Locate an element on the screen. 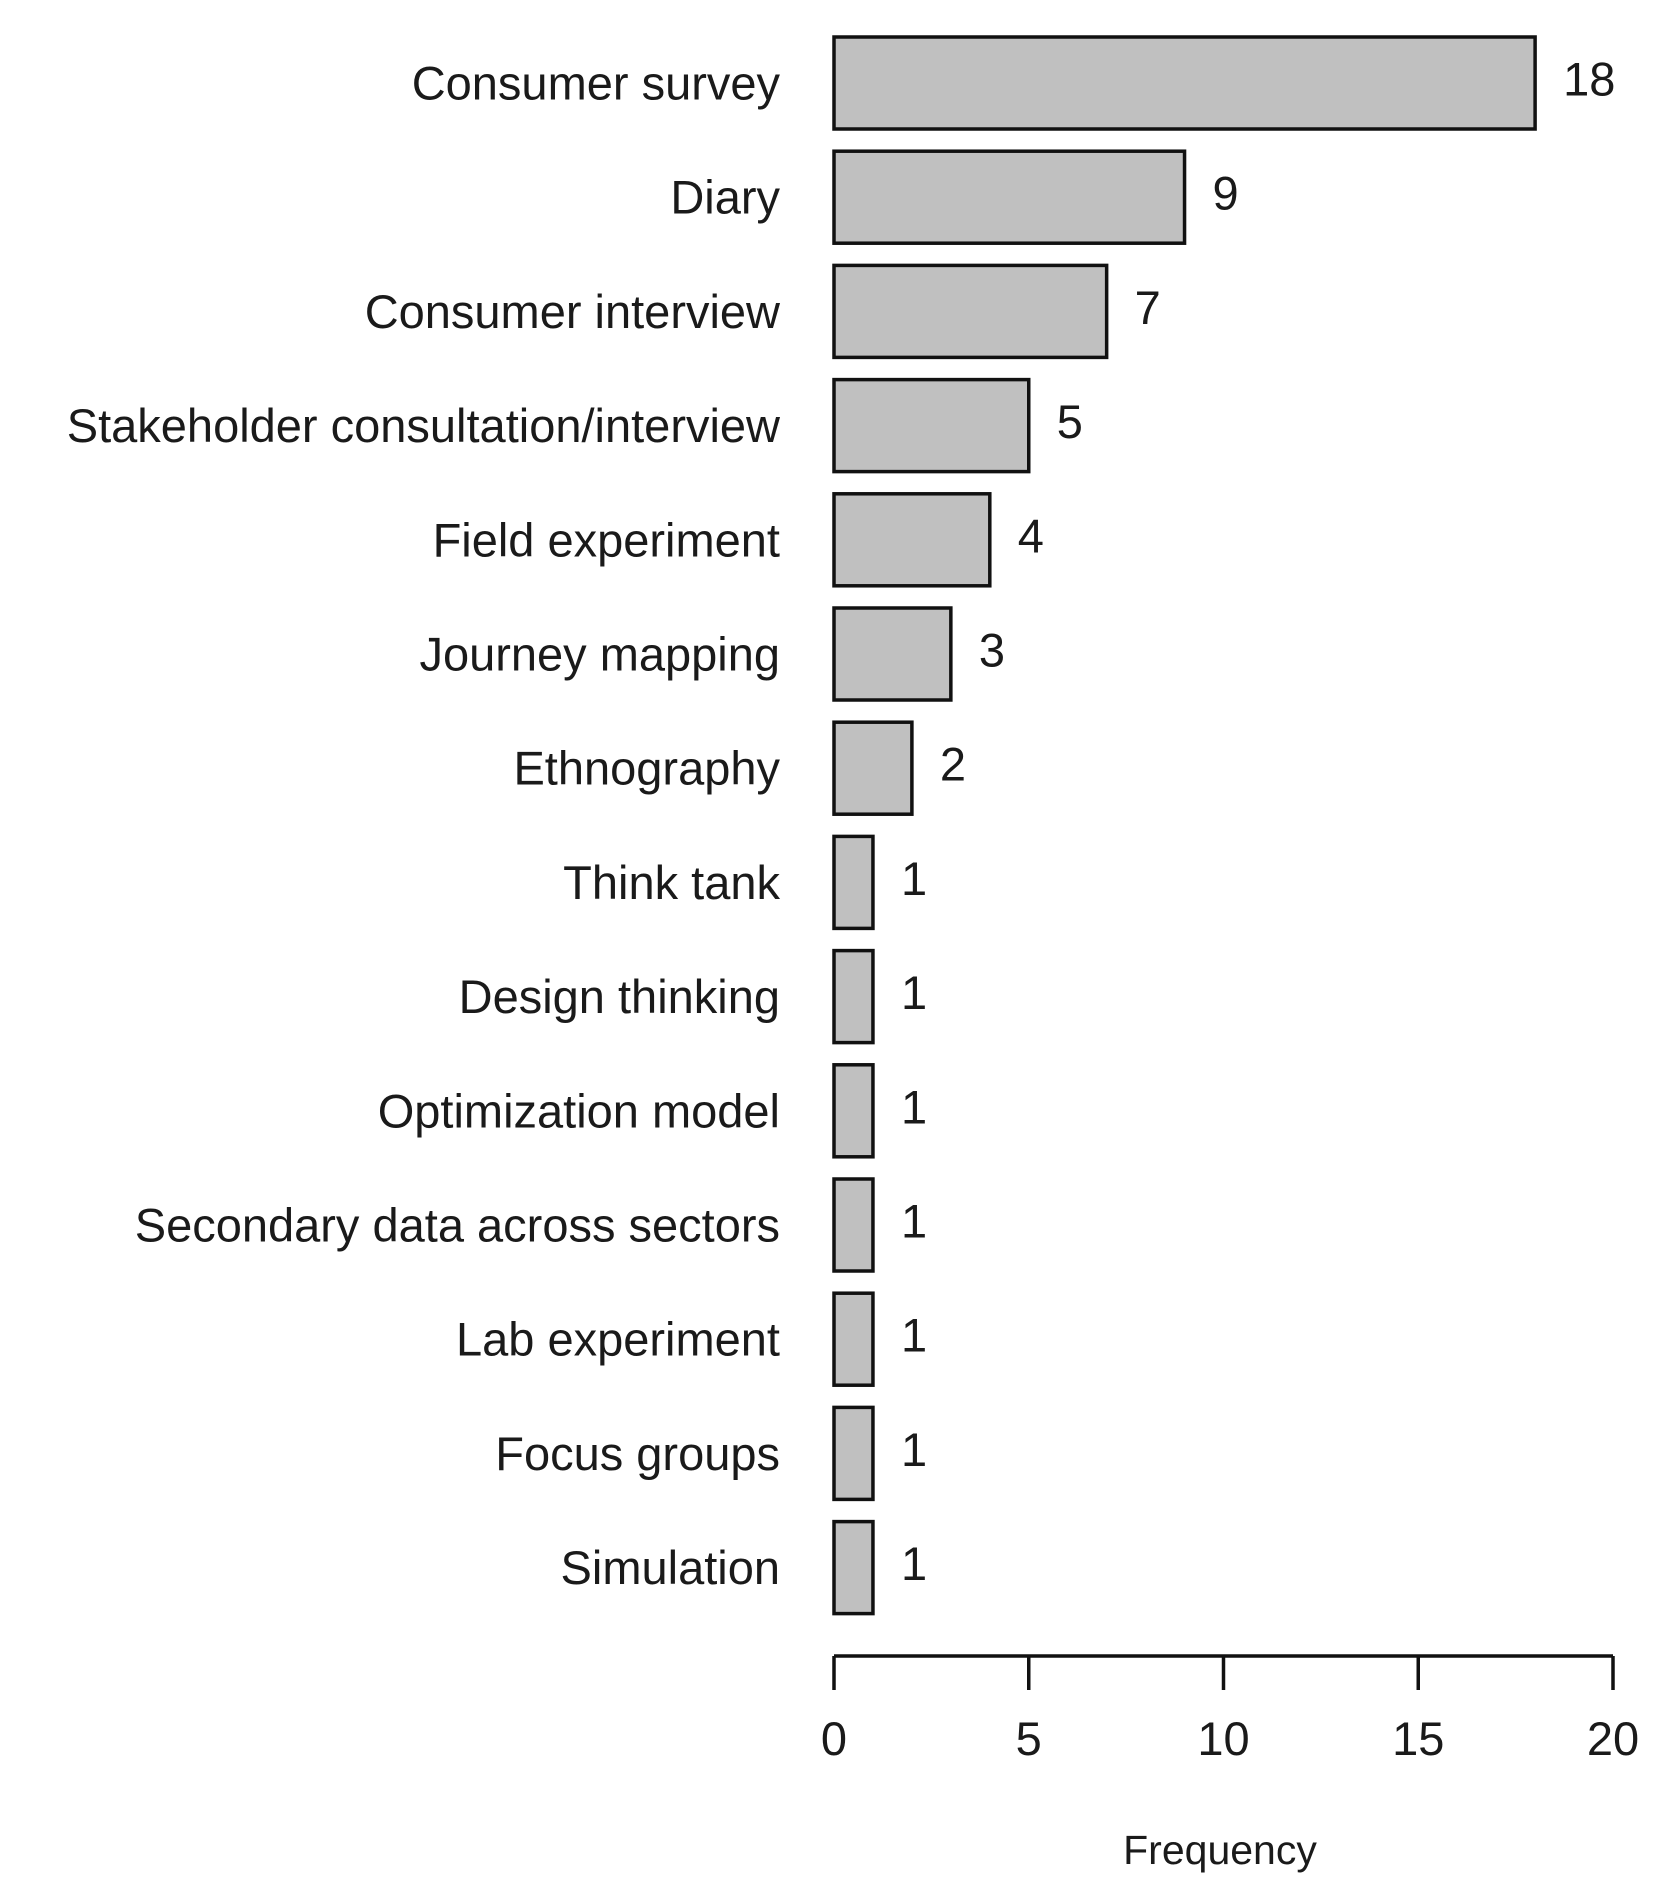  value-label: 7 is located at coordinates (1148, 307).